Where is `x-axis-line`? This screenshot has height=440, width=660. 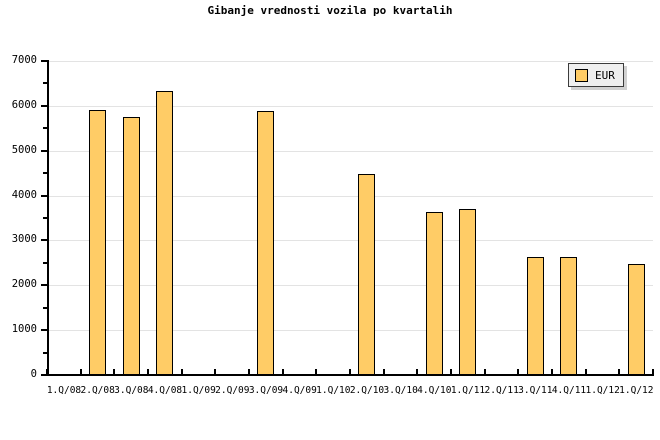 x-axis-line is located at coordinates (350, 375).